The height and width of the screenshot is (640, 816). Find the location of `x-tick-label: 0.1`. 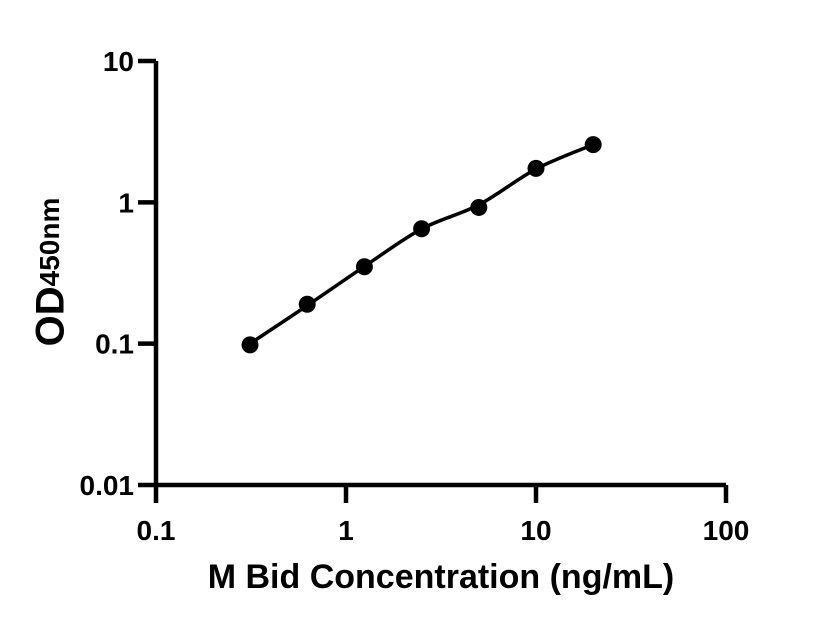

x-tick-label: 0.1 is located at coordinates (156, 530).